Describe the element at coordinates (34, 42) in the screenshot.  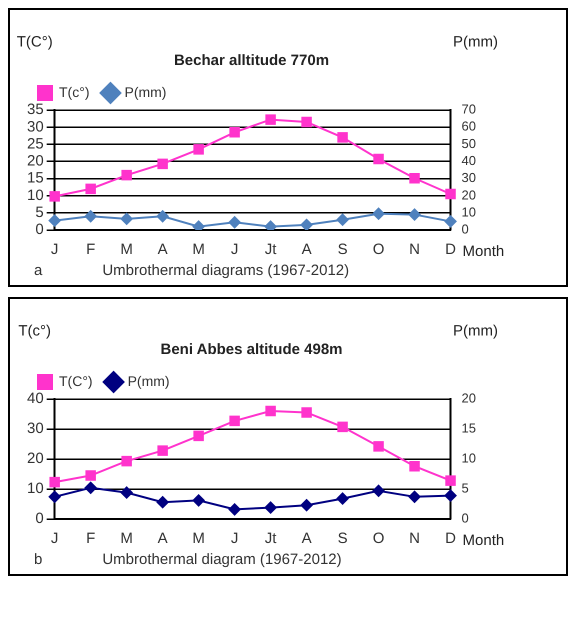
I see `y-axis-title: T(C°)` at that location.